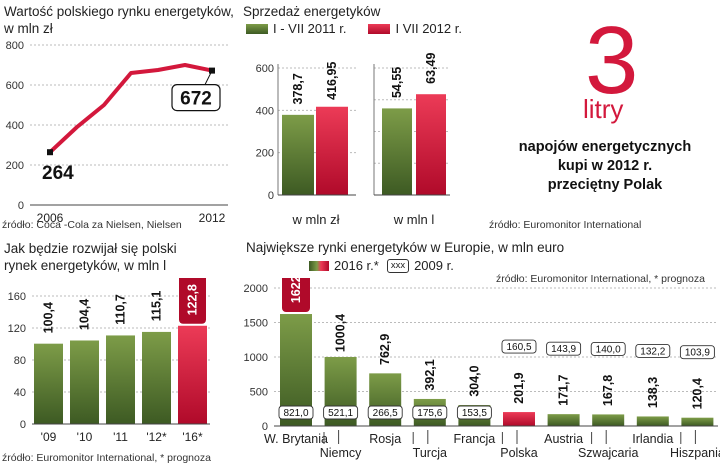 This screenshot has height=466, width=720. I want to click on legend-2012-label: I VII 2012 r., so click(428, 28).